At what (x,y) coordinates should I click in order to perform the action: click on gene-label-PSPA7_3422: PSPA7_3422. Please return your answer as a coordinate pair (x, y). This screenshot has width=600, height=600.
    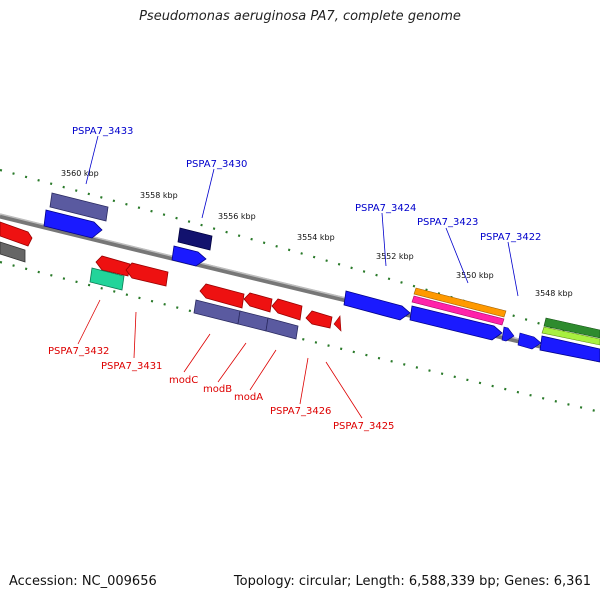
    Looking at the image, I should click on (510, 237).